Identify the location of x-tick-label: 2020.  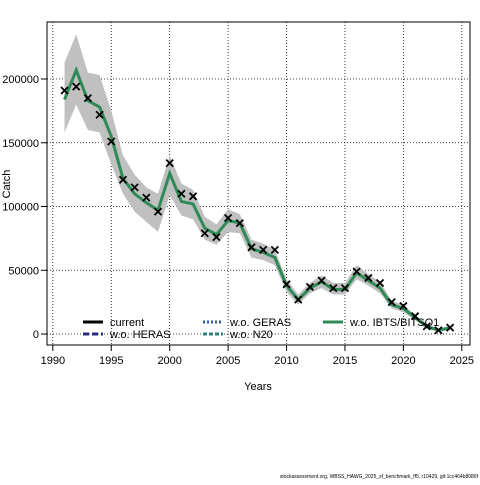
(403, 361).